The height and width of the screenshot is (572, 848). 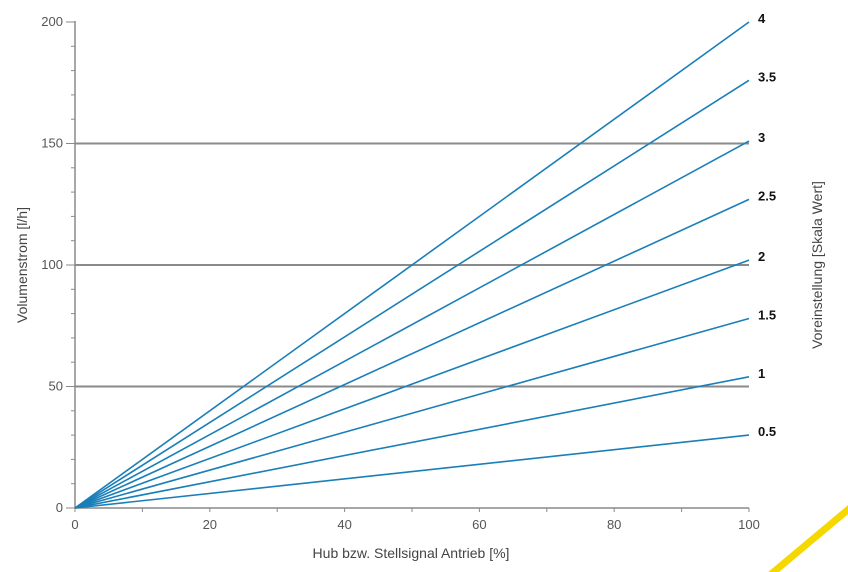 I want to click on x-axis-title: Hub bzw. Stellsignal Antrieb [%], so click(x=411, y=553).